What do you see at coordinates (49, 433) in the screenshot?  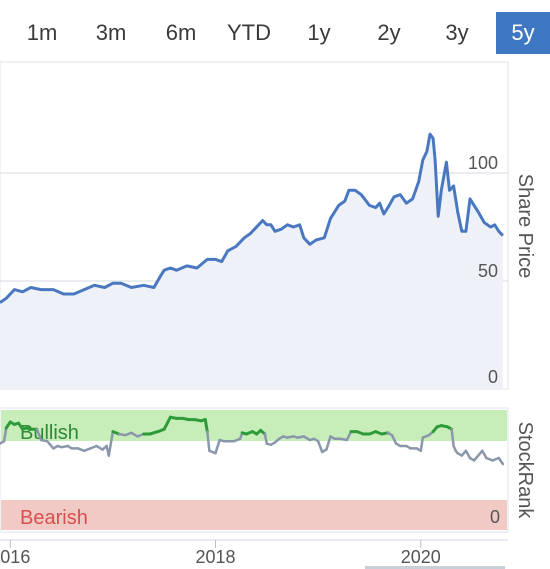 I see `bullish-band-label: Bullish` at bounding box center [49, 433].